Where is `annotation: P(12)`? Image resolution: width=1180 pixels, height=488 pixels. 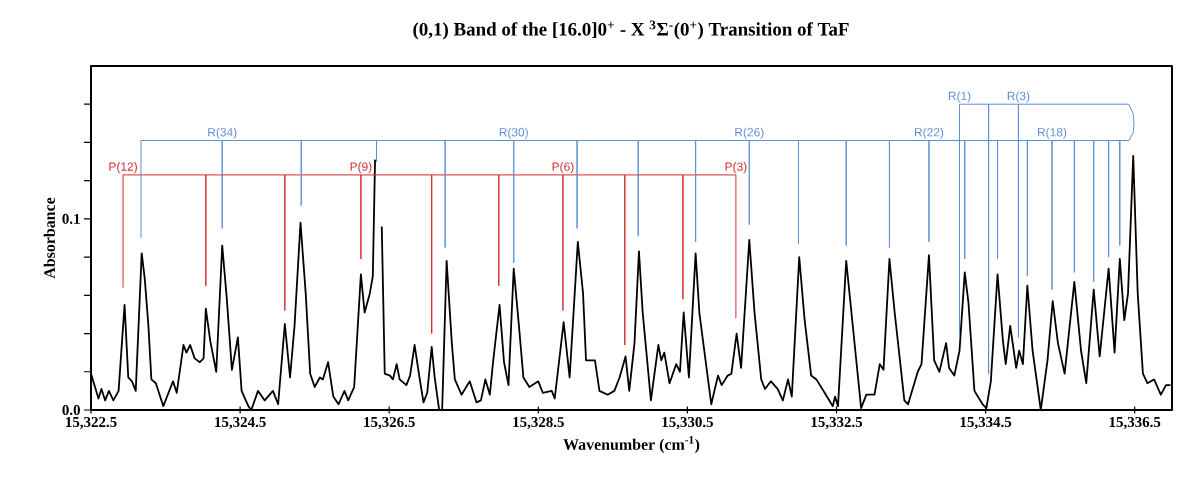 annotation: P(12) is located at coordinates (123, 168).